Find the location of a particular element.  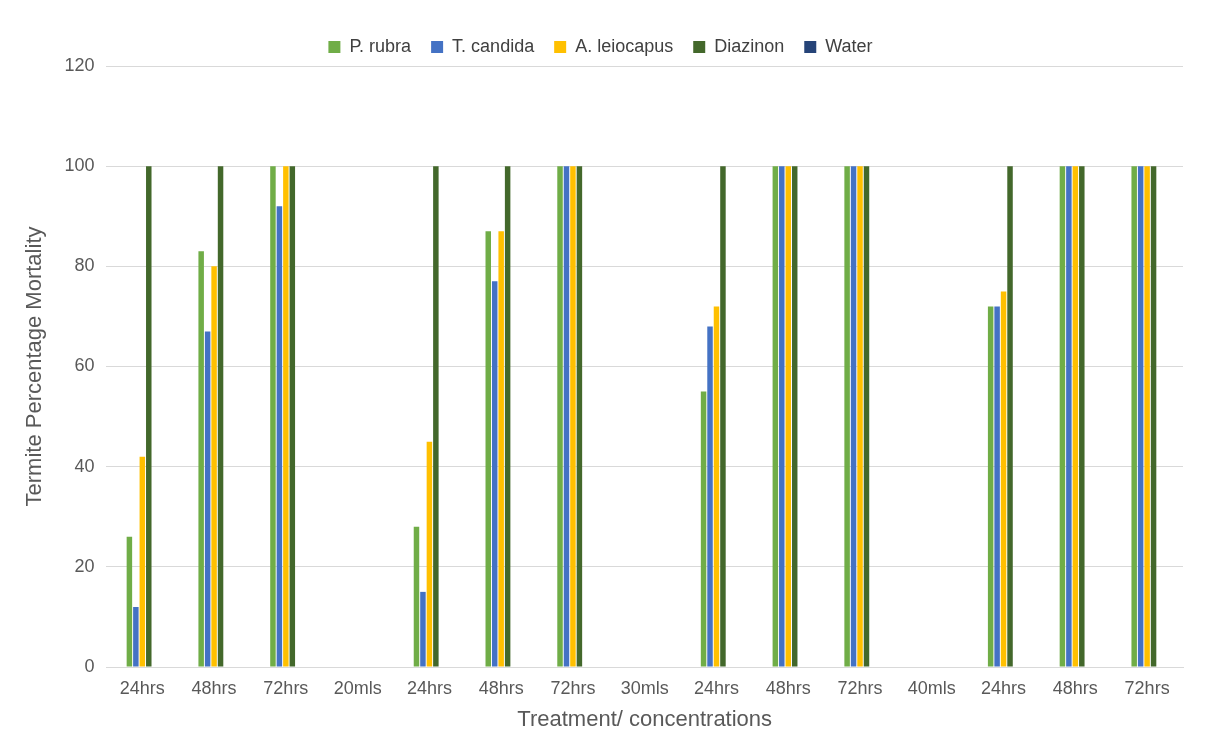

x-axis-title: Treatment/ concentrations is located at coordinates (645, 718).